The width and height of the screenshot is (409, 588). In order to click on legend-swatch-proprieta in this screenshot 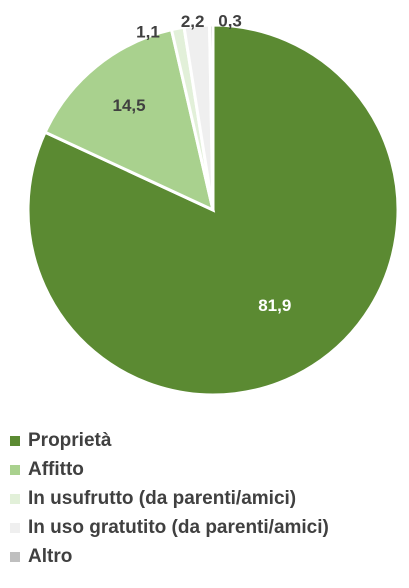, I will do `click(15, 440)`.